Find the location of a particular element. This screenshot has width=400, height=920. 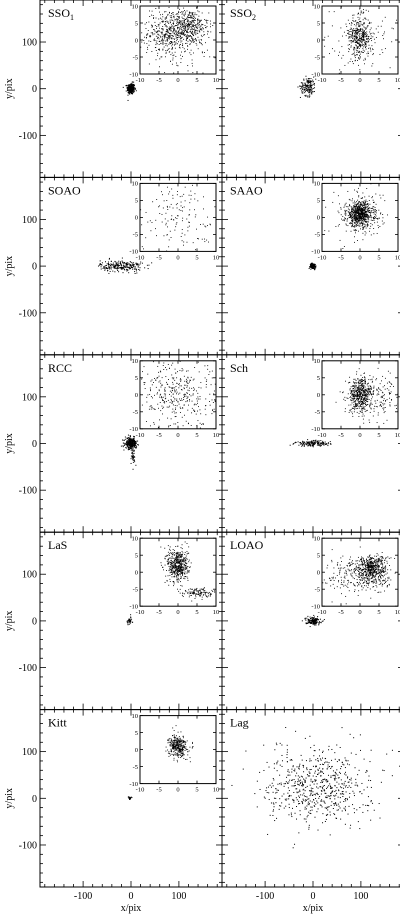

panel-title: SSO1 is located at coordinates (61, 14).